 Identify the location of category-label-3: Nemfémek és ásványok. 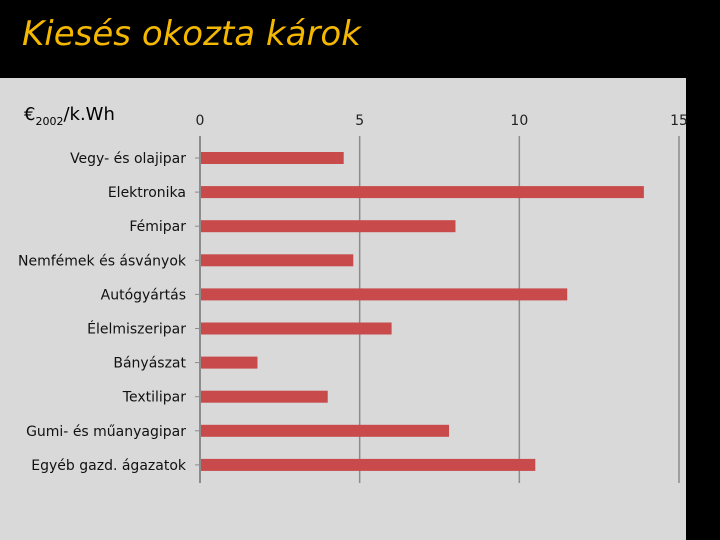
(102, 261).